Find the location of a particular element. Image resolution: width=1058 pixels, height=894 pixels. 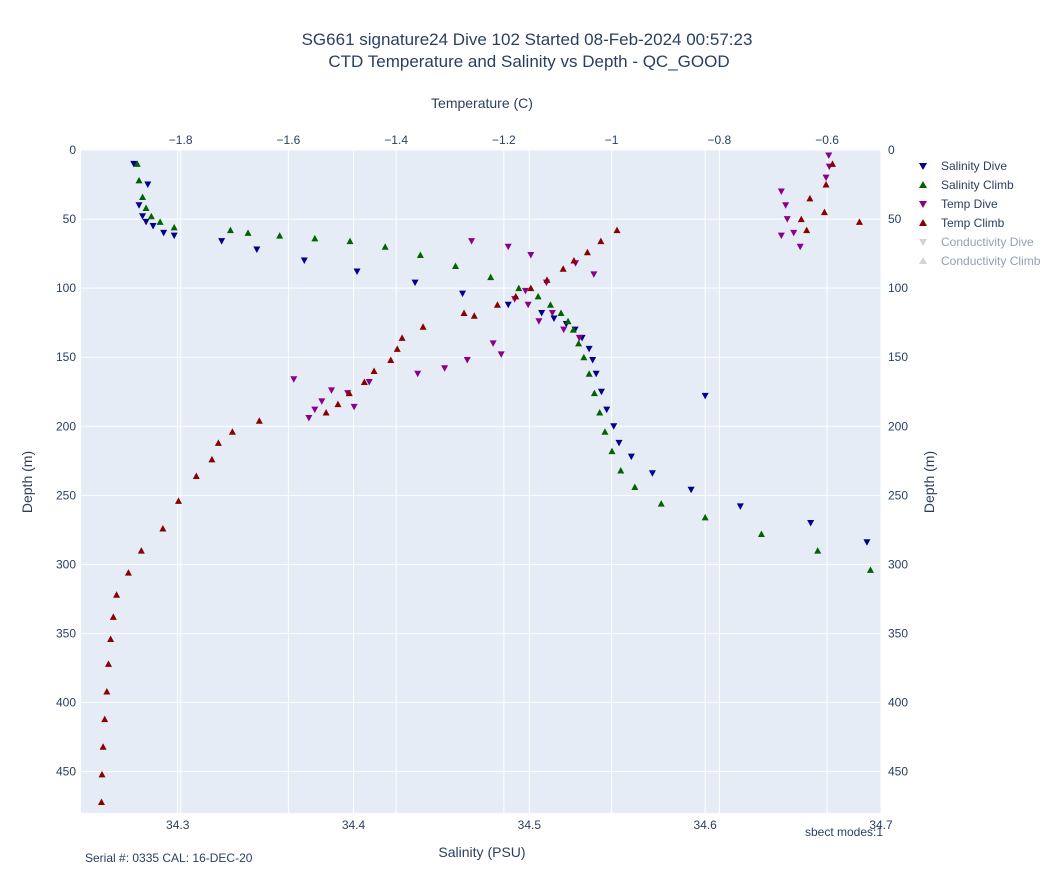

depth-tick-label-right: 150 is located at coordinates (898, 357).